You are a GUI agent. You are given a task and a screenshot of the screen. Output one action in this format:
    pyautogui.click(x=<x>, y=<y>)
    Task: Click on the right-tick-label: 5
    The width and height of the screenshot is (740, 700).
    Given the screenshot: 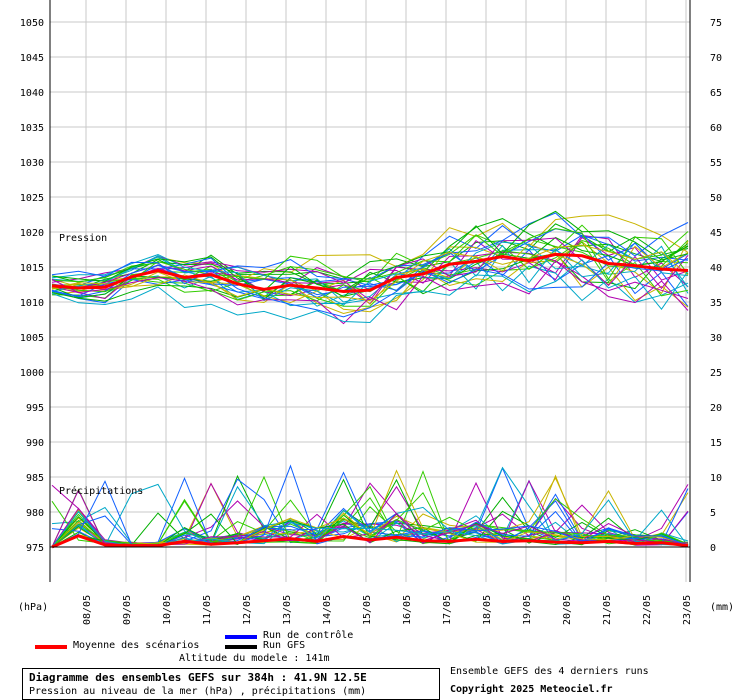 What is the action you would take?
    pyautogui.click(x=713, y=513)
    